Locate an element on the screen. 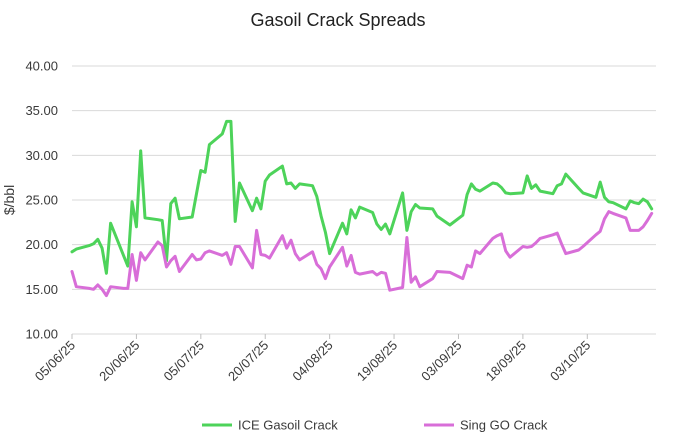 Image resolution: width=676 pixels, height=448 pixels. y-axis-label: $/bbl is located at coordinates (9, 200).